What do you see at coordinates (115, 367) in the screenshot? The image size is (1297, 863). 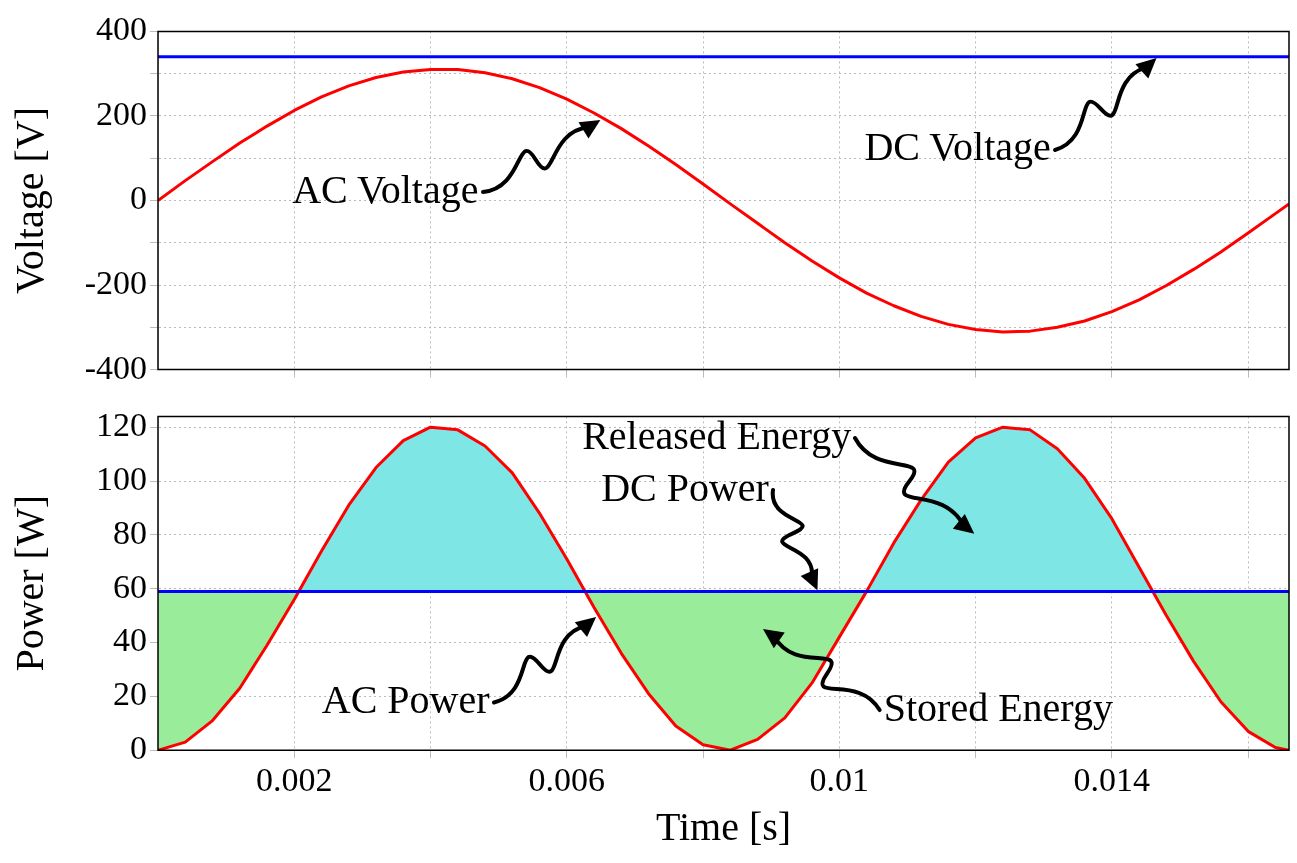 I see `y-tick-label: -400` at bounding box center [115, 367].